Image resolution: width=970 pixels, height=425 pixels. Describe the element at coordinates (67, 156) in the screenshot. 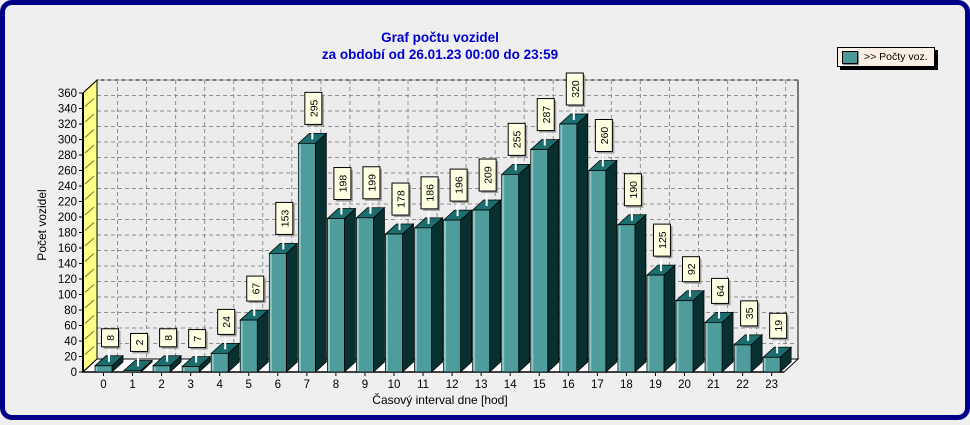

I see `y-tick-label: 280` at that location.